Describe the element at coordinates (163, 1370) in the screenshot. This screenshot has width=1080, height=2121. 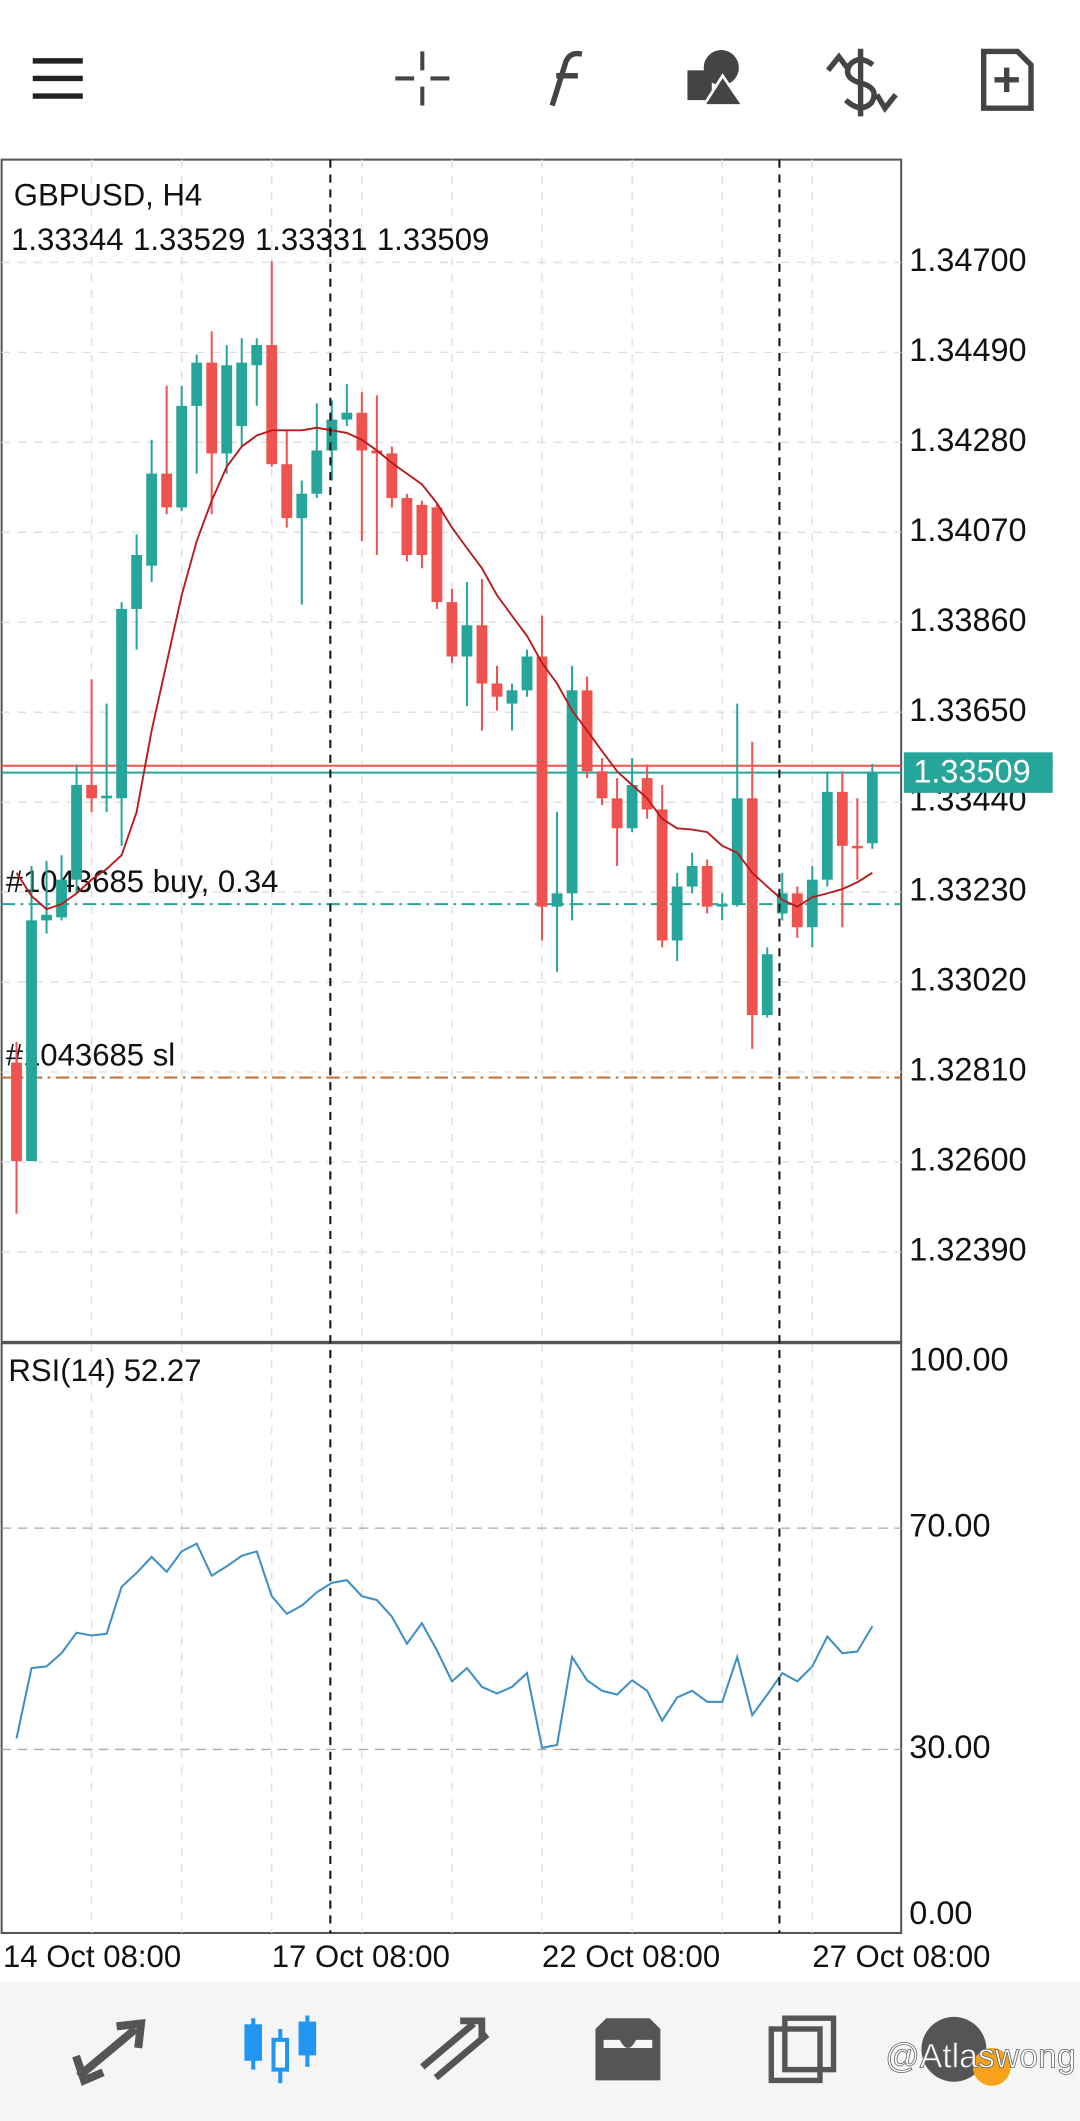
I see `rsi-value: 52.27` at that location.